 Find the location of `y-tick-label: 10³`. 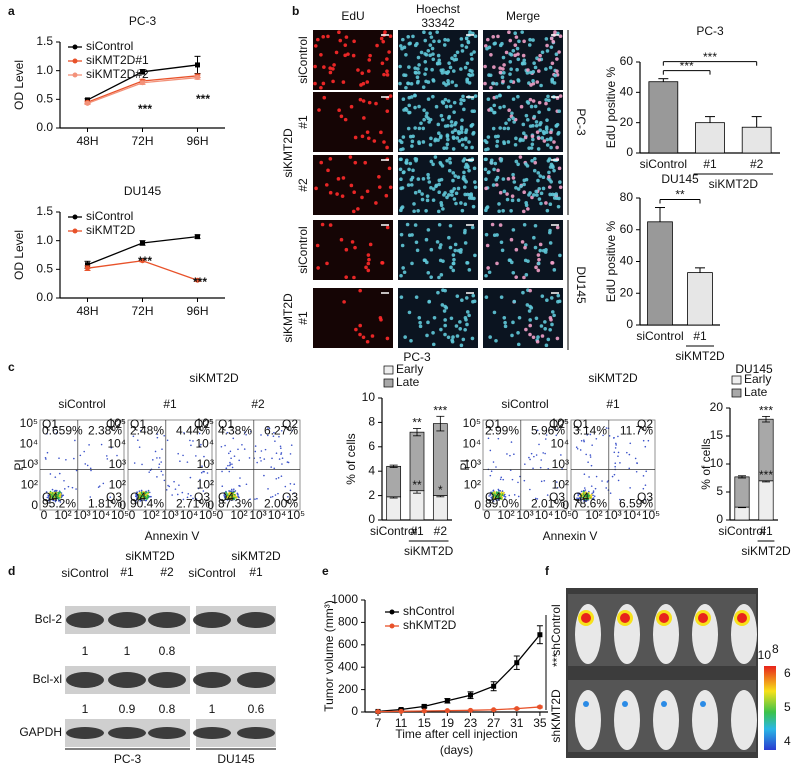

y-tick-label: 10³ is located at coordinates (472, 464).